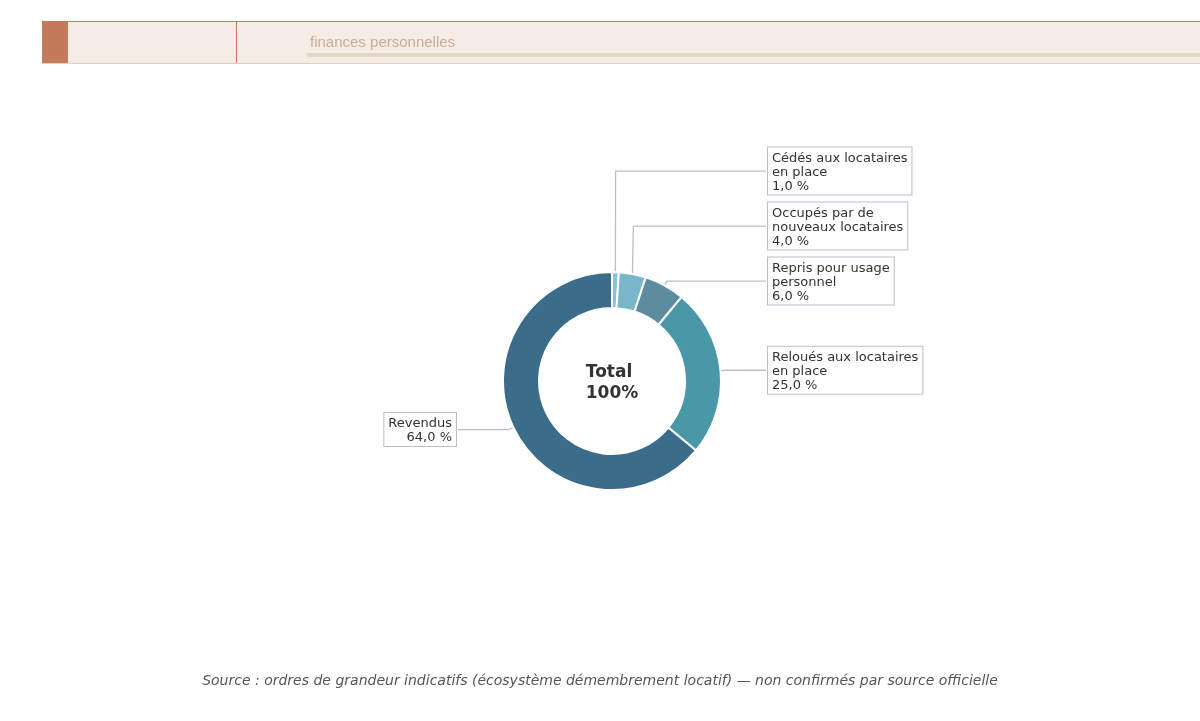 This screenshot has width=1200, height=721. Describe the element at coordinates (612, 381) in the screenshot. I see `text: Total 100%` at that location.